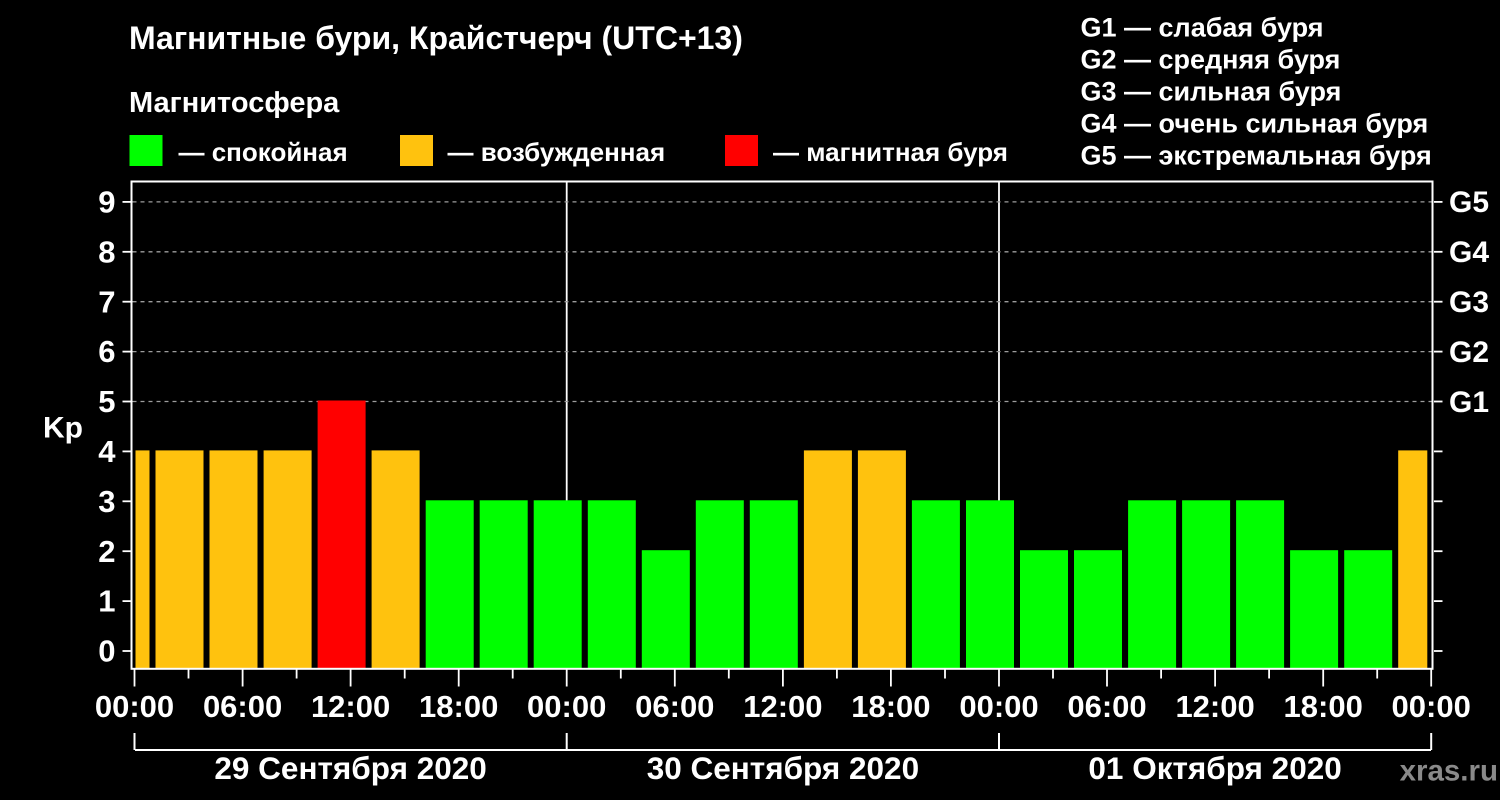 The width and height of the screenshot is (1500, 800). What do you see at coordinates (1214, 768) in the screenshot?
I see `svg-text: 01 Октября 2020` at bounding box center [1214, 768].